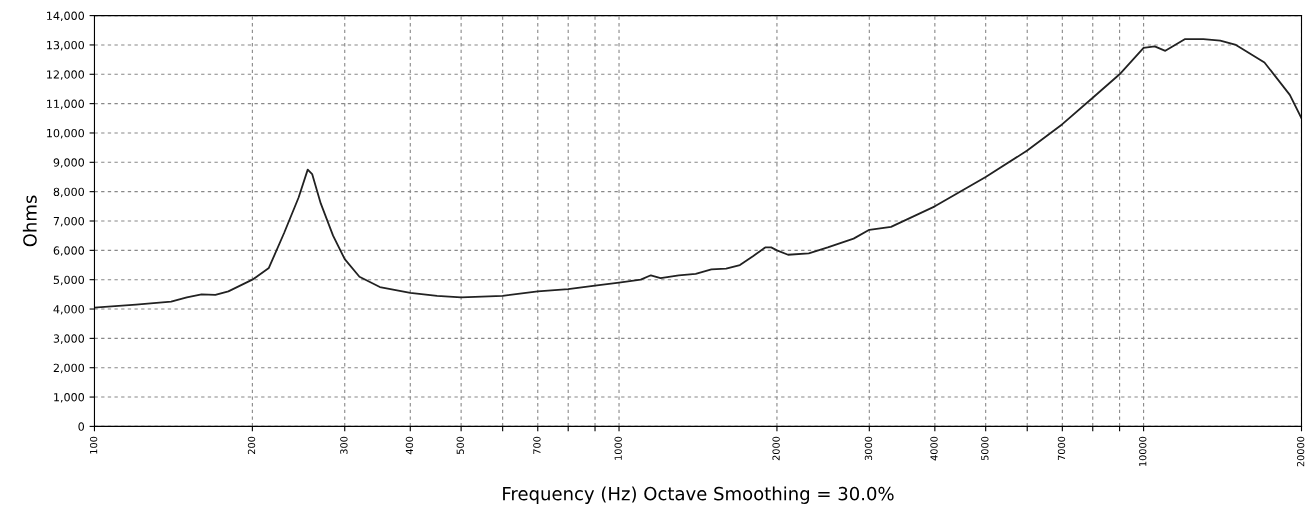 This screenshot has width=1312, height=520. Describe the element at coordinates (68, 339) in the screenshot. I see `y-tick-label: 3,000` at that location.